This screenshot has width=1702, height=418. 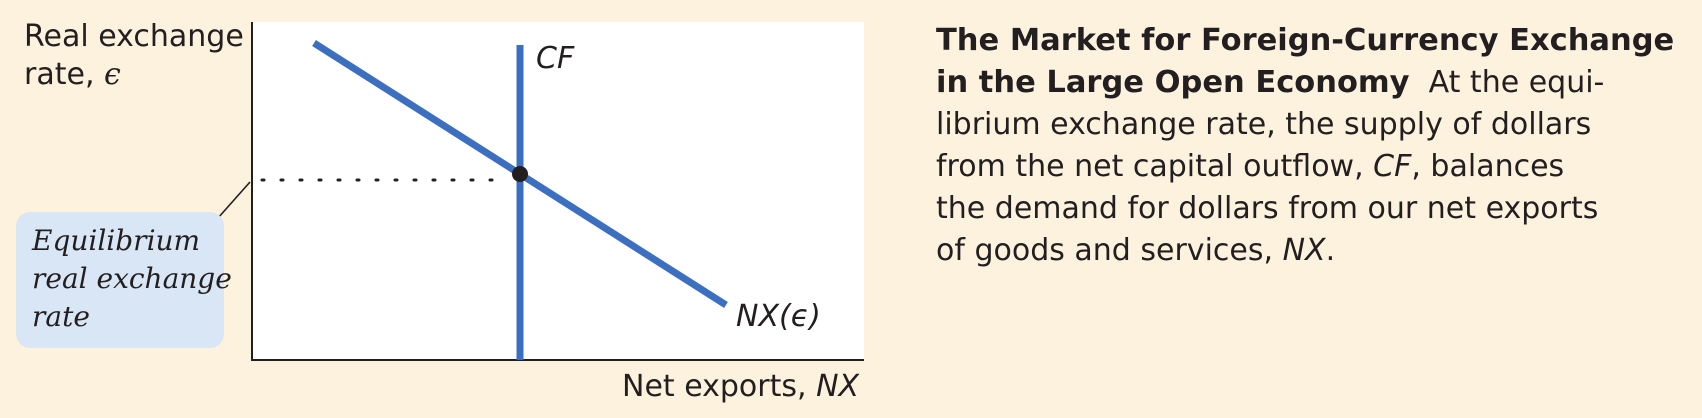 I want to click on callout-line: Equilibrium, so click(x=116, y=240).